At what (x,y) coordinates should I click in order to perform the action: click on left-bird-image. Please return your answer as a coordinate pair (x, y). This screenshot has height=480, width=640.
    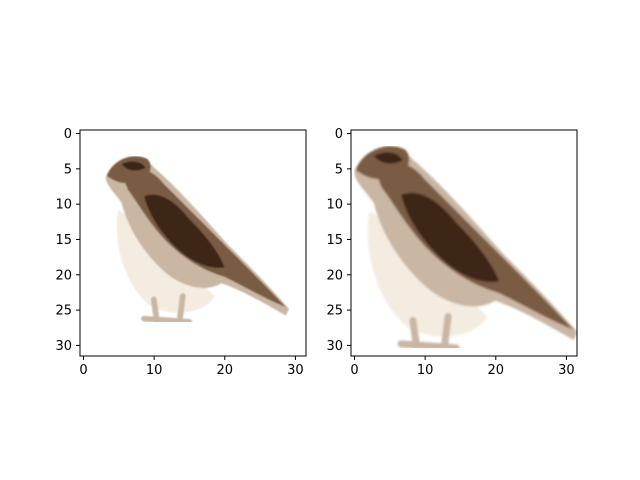
    Looking at the image, I should click on (197, 240).